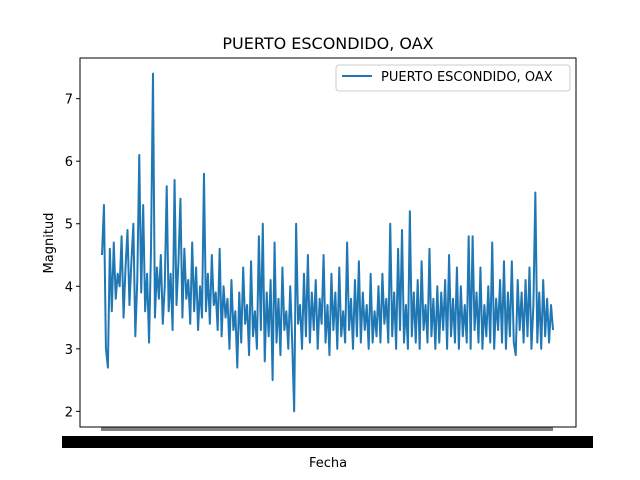 The width and height of the screenshot is (640, 480). Describe the element at coordinates (69, 287) in the screenshot. I see `y-tick-label: 4` at that location.